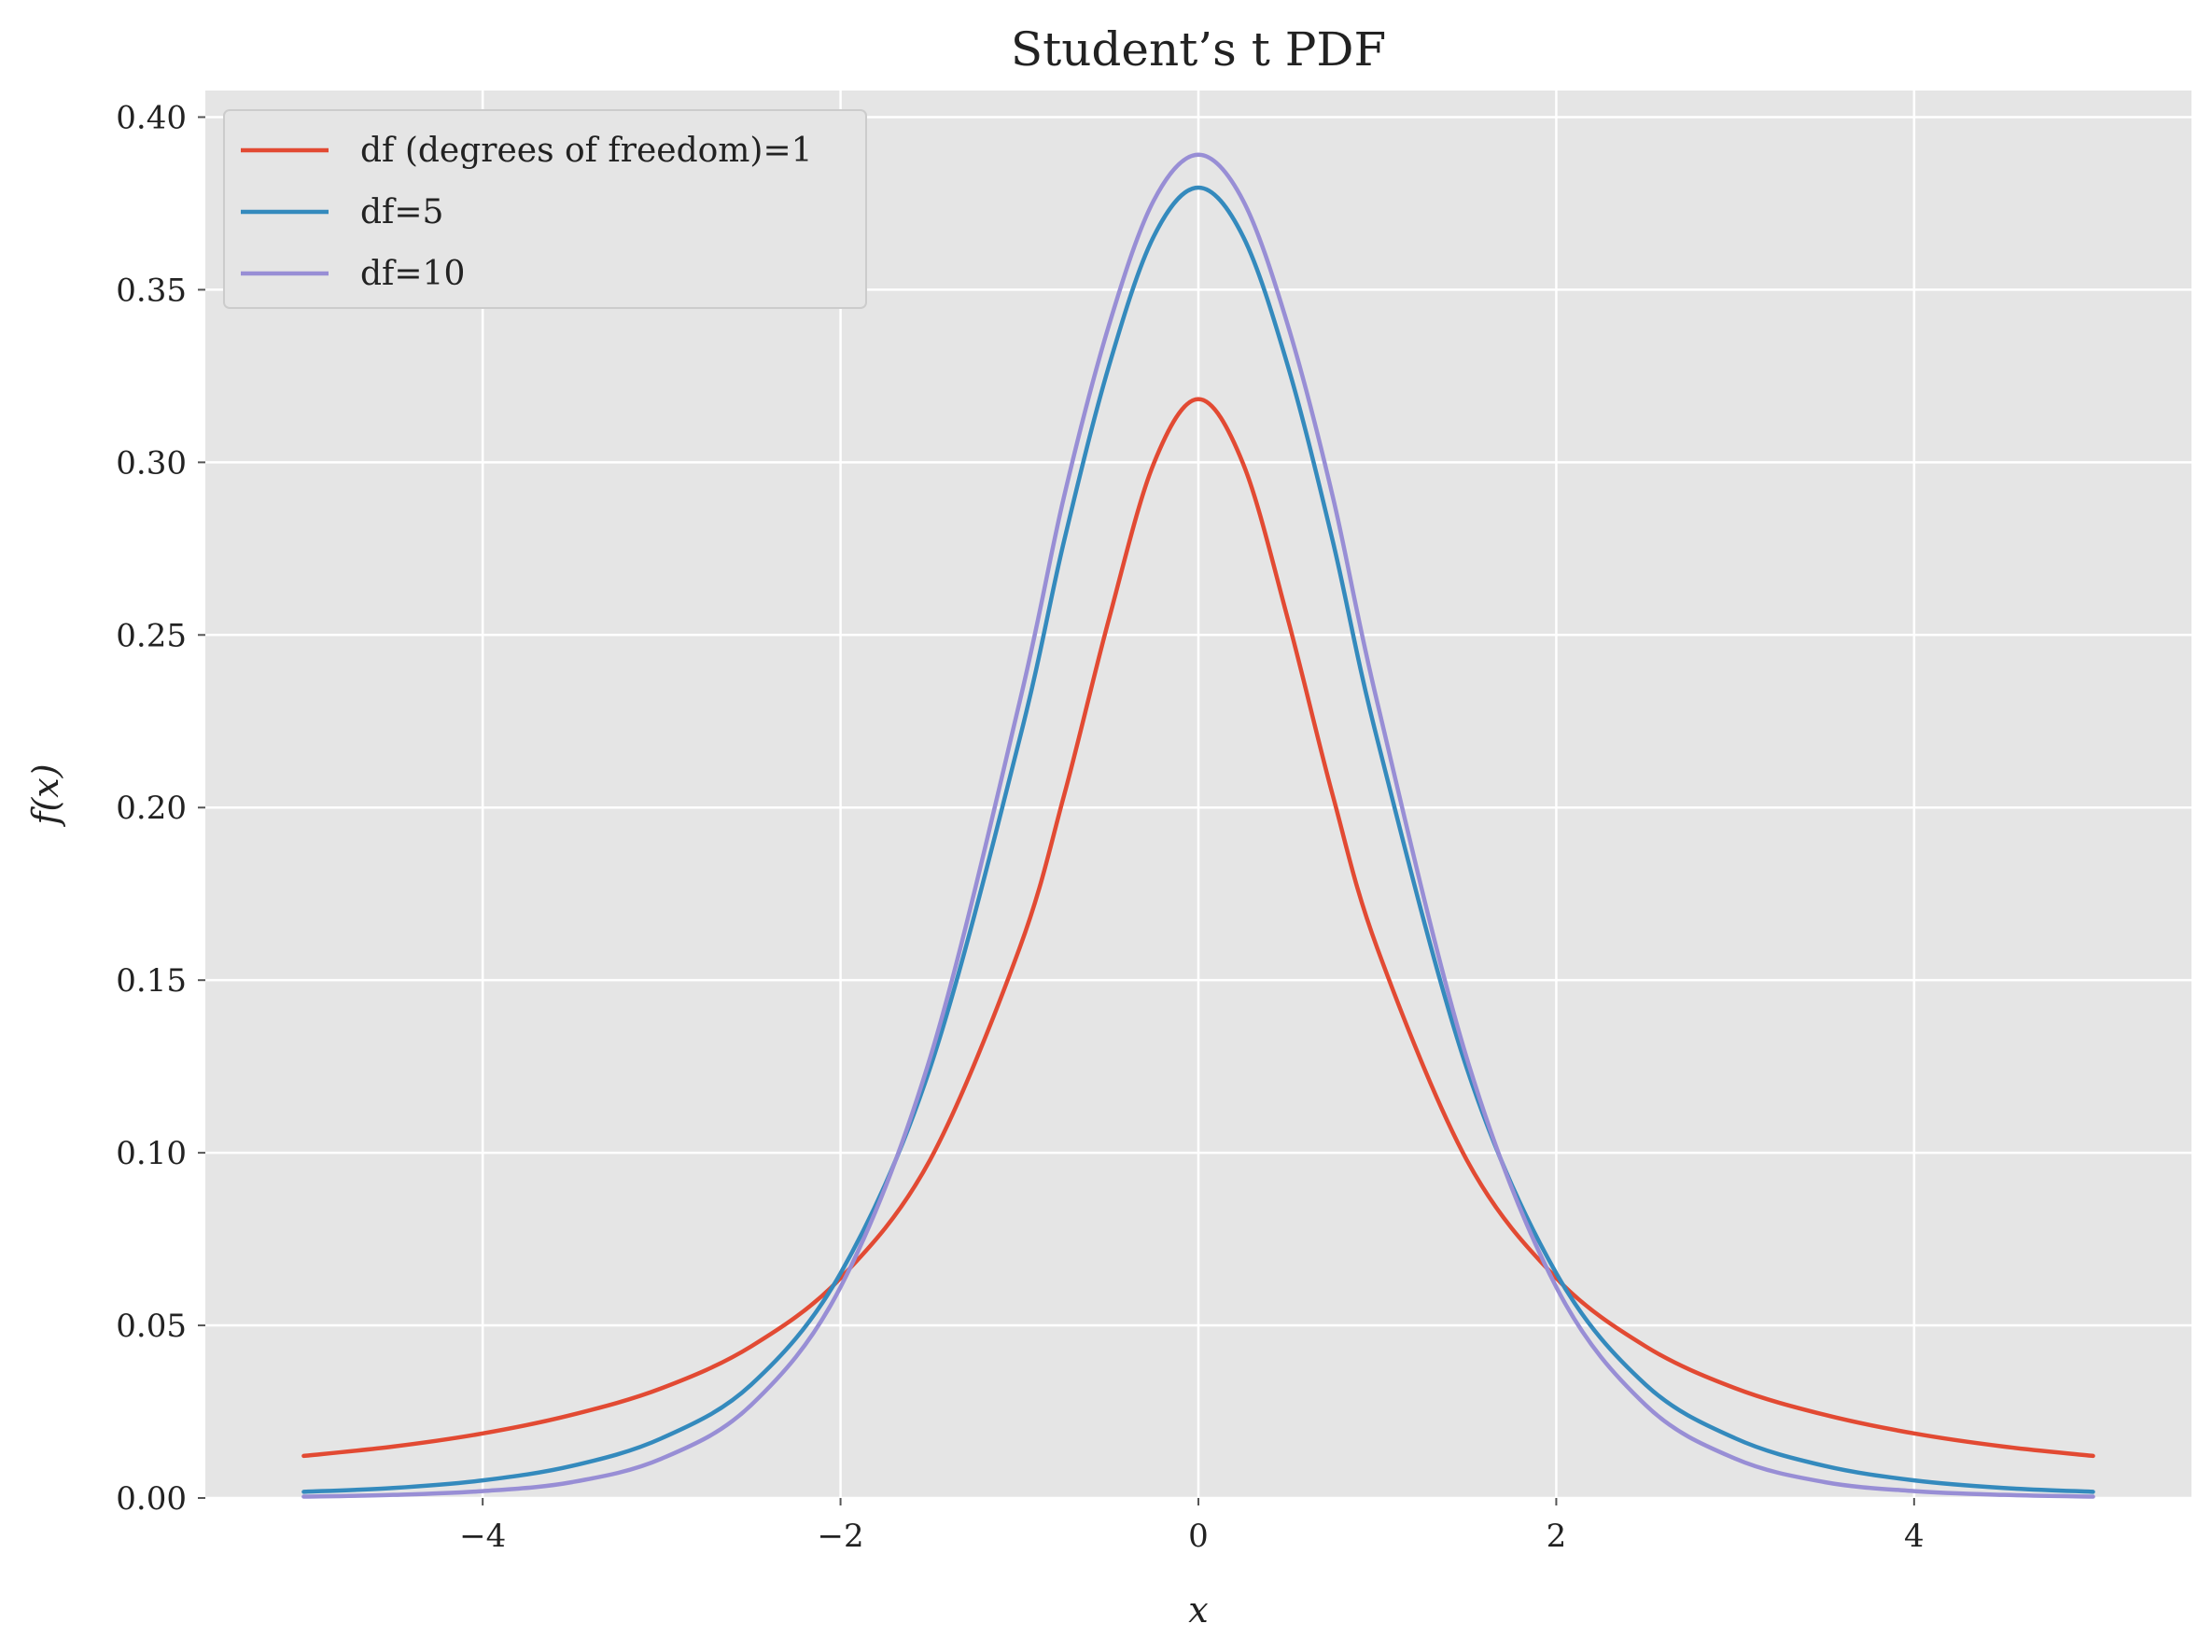 This screenshot has height=1652, width=2212. What do you see at coordinates (45, 795) in the screenshot?
I see `y-axis-label: f(x)` at bounding box center [45, 795].